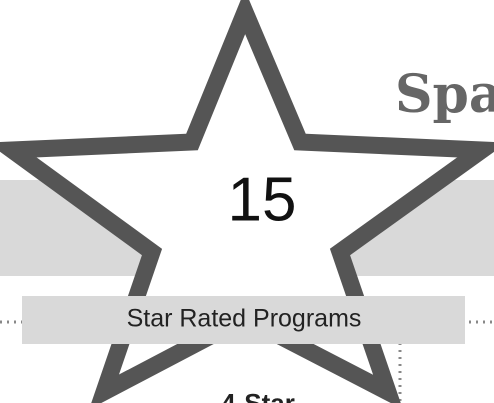  I want to click on badge-label-box, so click(243, 320).